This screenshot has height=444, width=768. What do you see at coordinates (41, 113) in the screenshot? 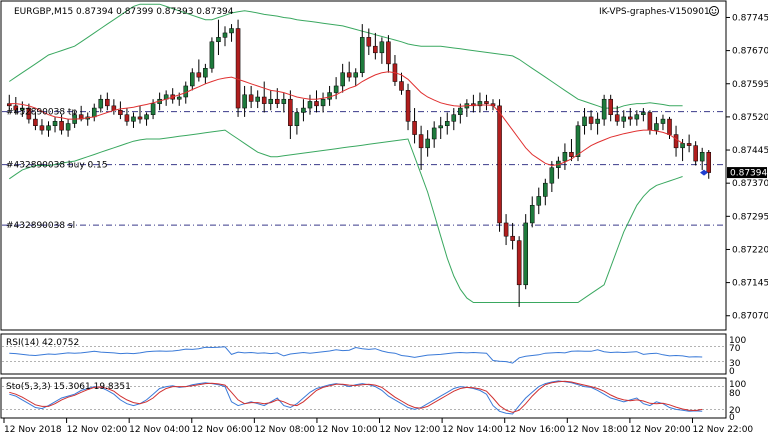
I see `tp-order-label: #432890038 tp` at bounding box center [41, 113].